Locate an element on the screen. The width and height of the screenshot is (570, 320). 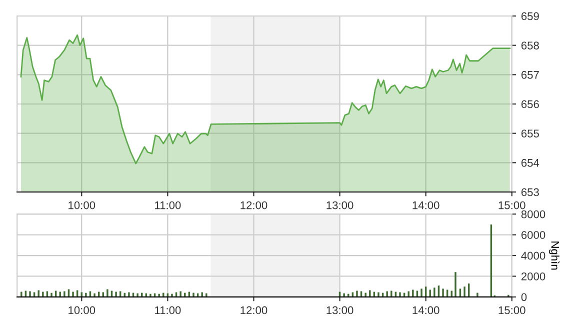
y-tick-label: 6000 is located at coordinates (533, 235).